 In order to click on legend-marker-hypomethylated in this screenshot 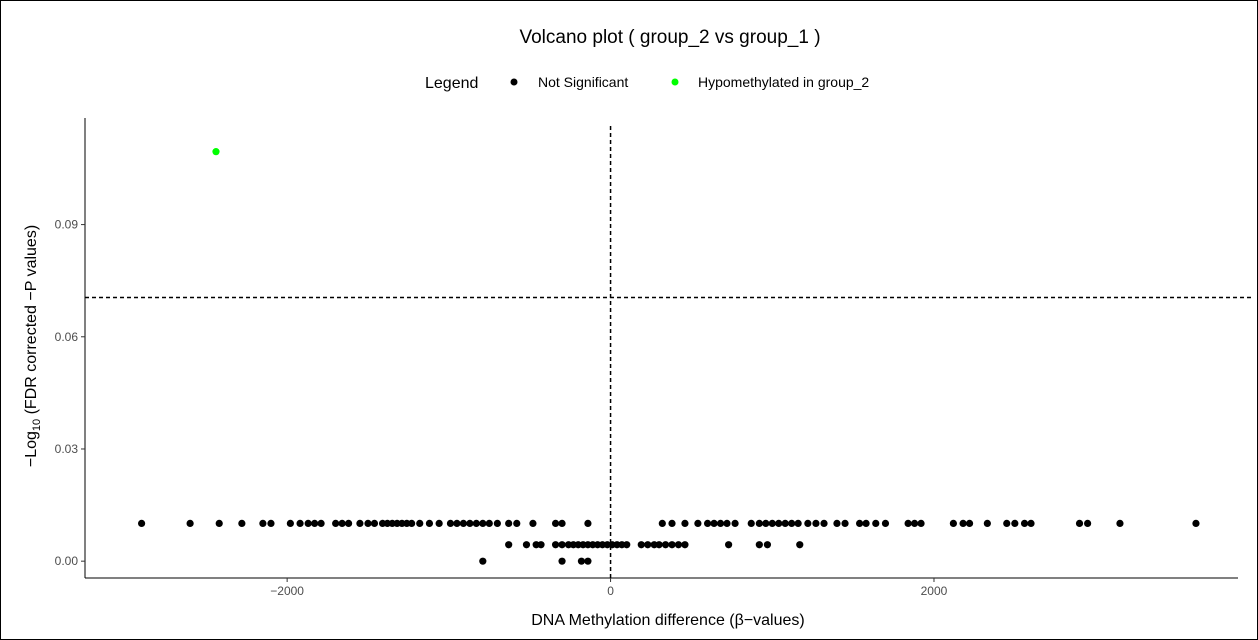, I will do `click(675, 82)`.